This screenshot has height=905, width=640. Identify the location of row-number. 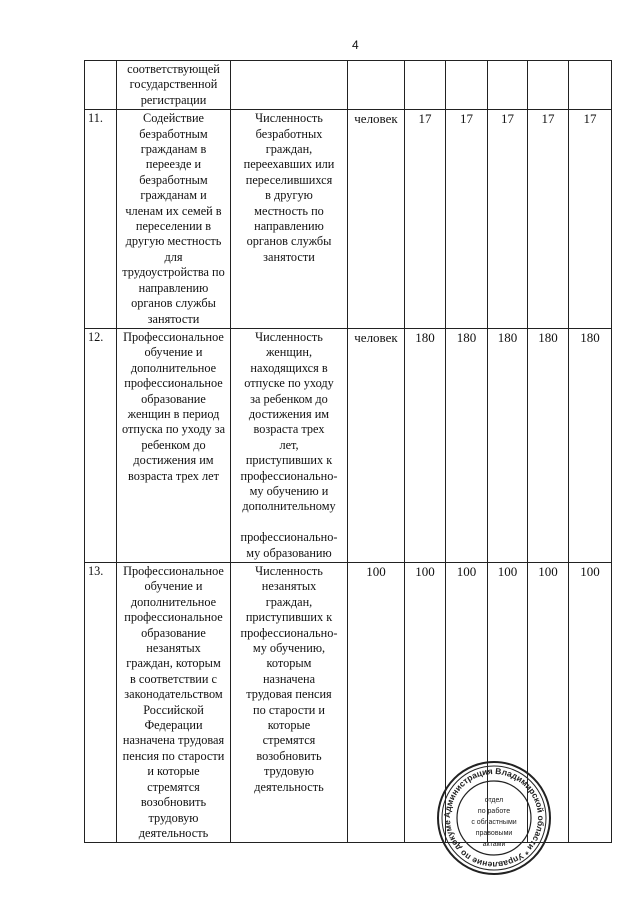
(100, 85).